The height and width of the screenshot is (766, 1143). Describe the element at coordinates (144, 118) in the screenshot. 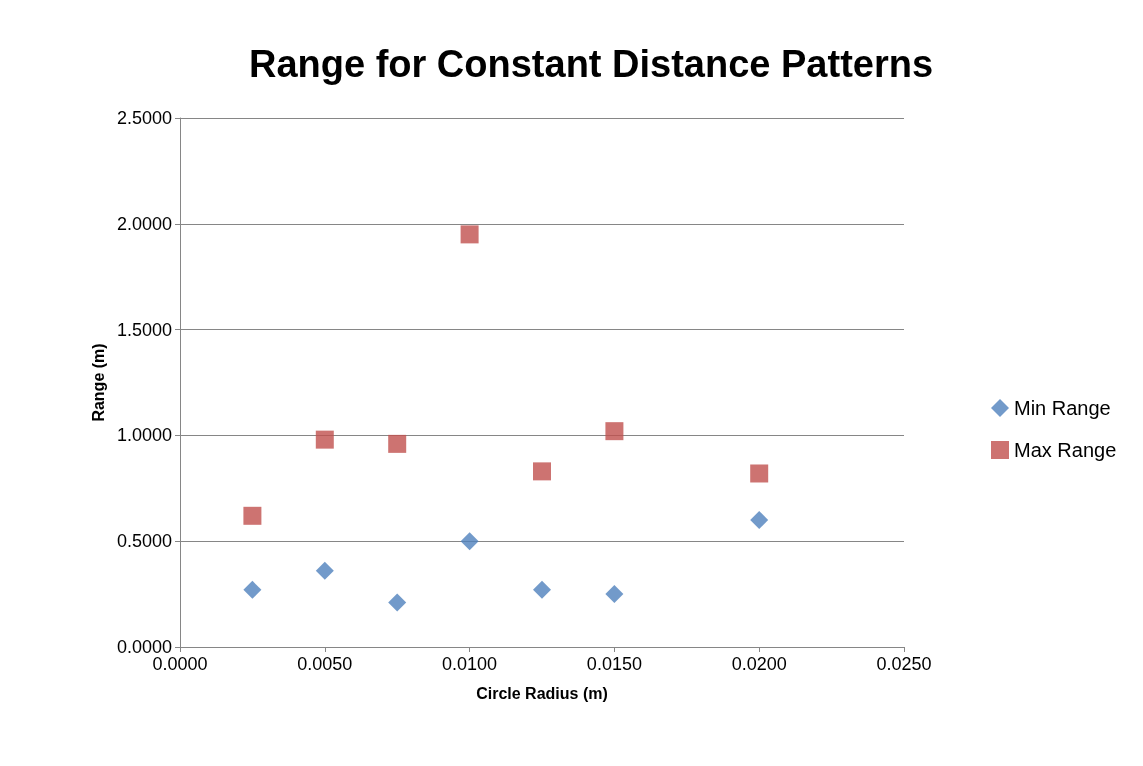

I see `y-tick-label: 2.5000` at that location.